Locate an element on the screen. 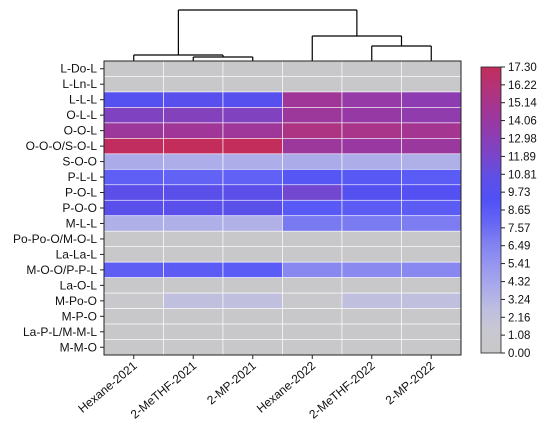 This screenshot has height=433, width=550. row-label: L-Do-L is located at coordinates (78, 69).